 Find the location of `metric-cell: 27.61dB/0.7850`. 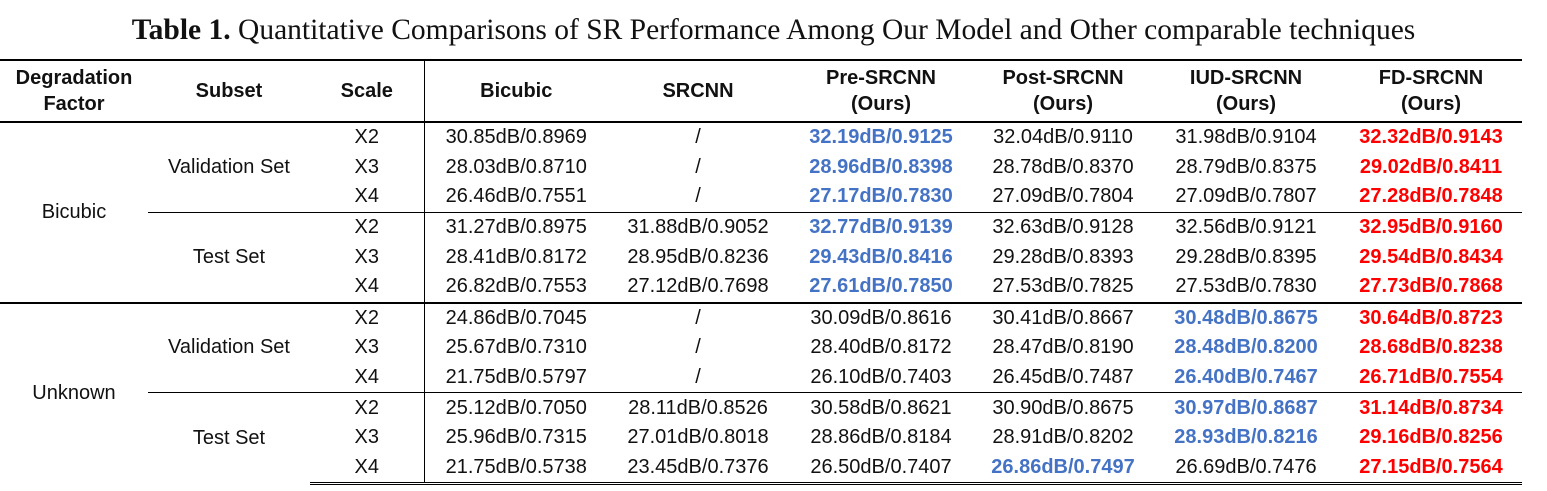

metric-cell: 27.61dB/0.7850 is located at coordinates (881, 286).